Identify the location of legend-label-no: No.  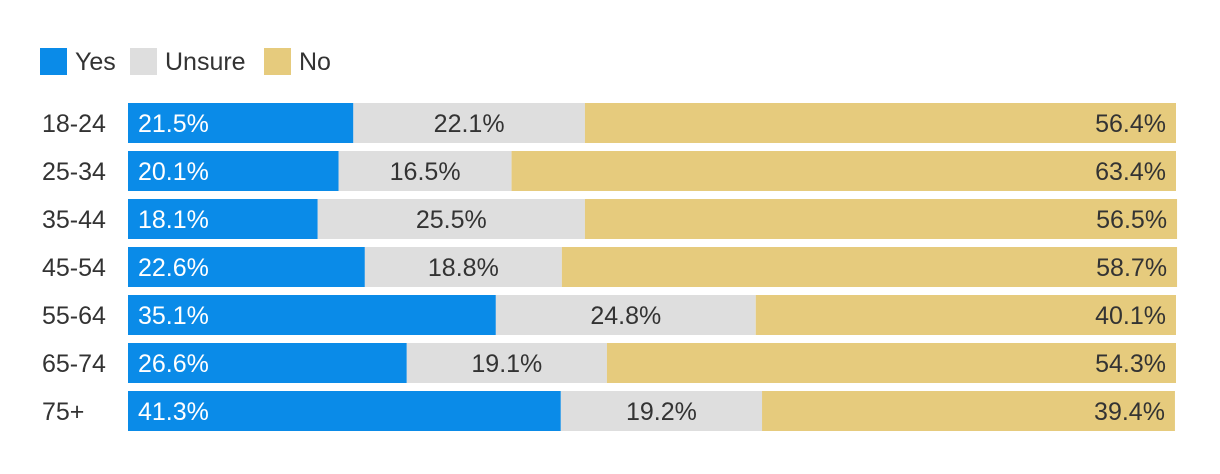
(315, 62).